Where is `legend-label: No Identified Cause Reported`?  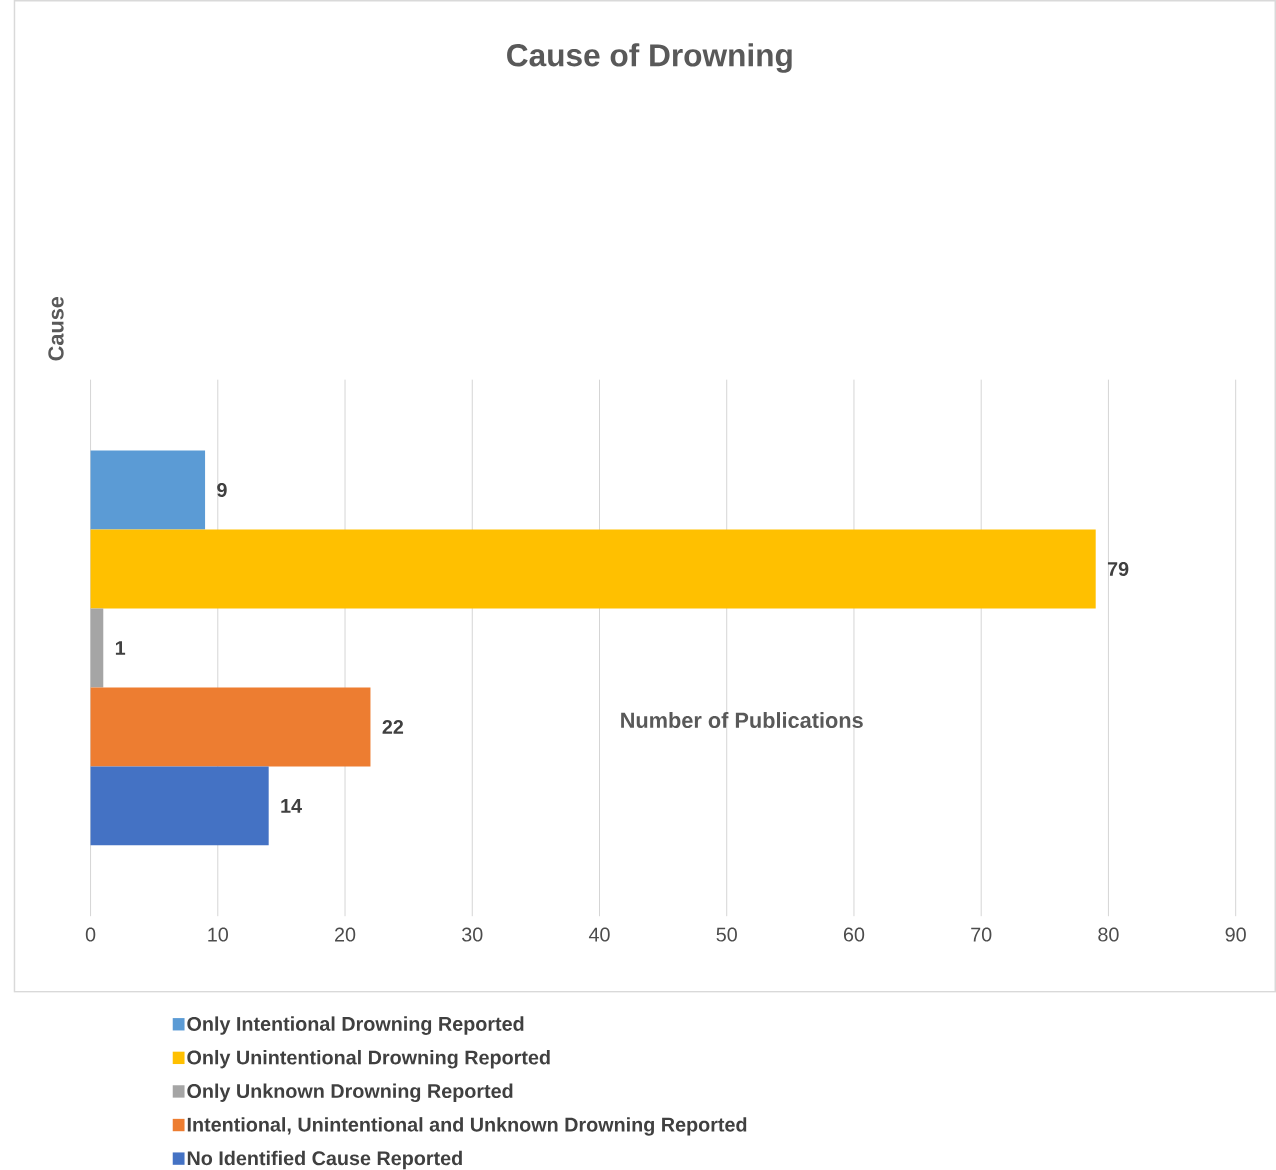
legend-label: No Identified Cause Reported is located at coordinates (324, 1159).